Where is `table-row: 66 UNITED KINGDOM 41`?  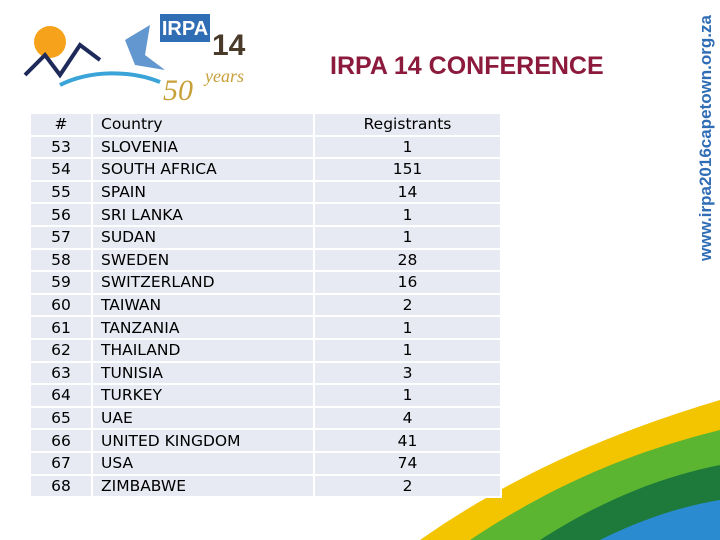
table-row: 66 UNITED KINGDOM 41 is located at coordinates (265, 440).